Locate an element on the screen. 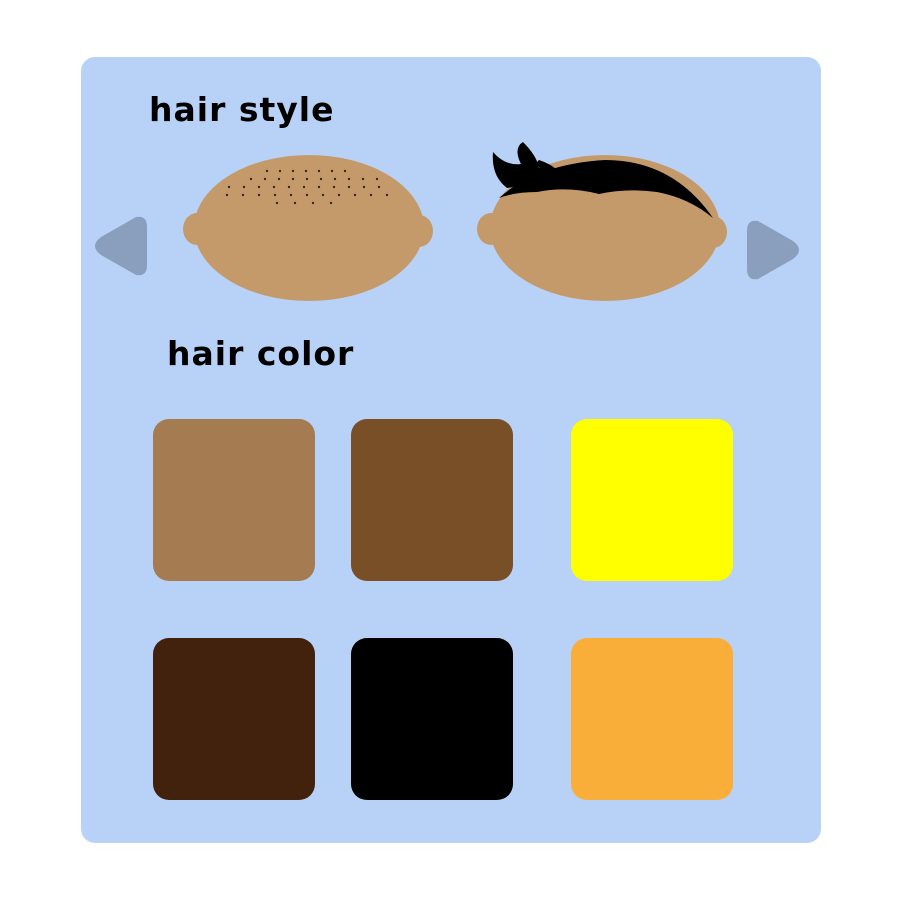 Image resolution: width=900 pixels, height=900 pixels. color-swatch-light-brown is located at coordinates (234, 500).